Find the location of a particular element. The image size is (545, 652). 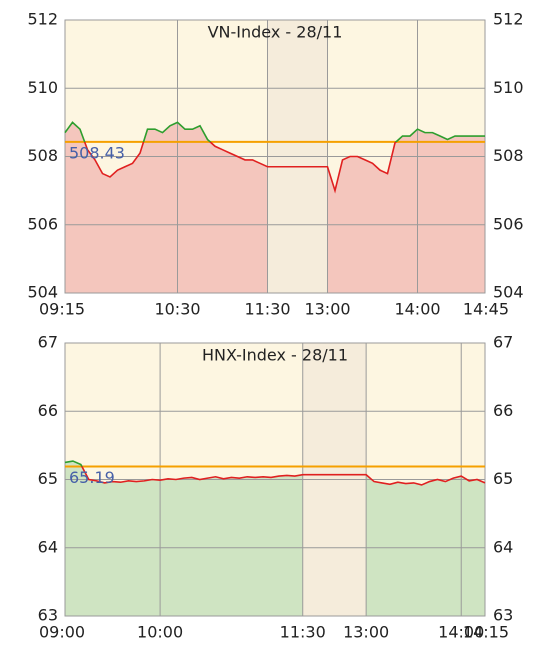

y2-tick-label: 64 is located at coordinates (503, 546).